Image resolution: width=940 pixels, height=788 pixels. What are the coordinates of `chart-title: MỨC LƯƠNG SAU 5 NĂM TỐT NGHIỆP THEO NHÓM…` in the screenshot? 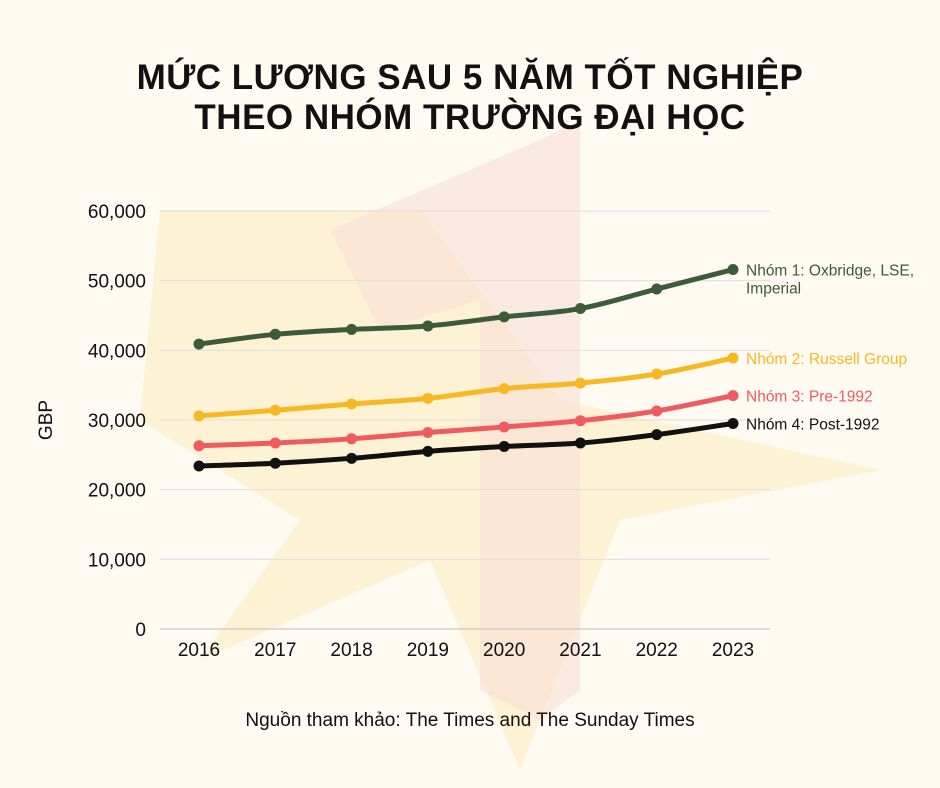 It's located at (470, 98).